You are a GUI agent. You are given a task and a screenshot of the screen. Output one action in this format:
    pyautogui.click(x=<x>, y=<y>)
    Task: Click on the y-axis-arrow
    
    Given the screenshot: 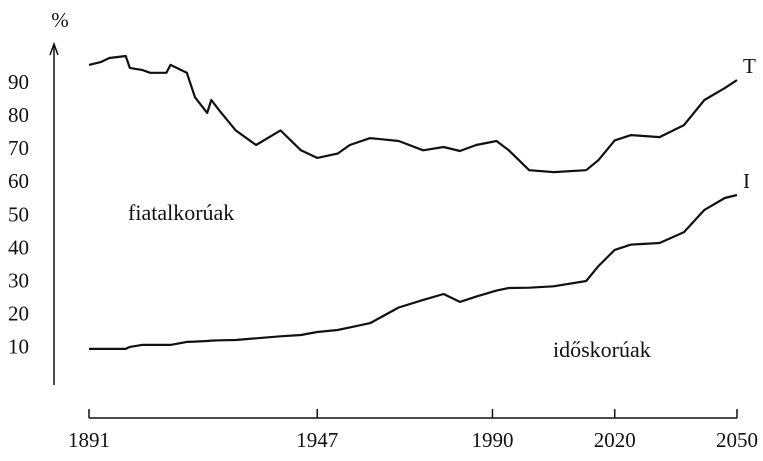 What is the action you would take?
    pyautogui.click(x=54, y=48)
    